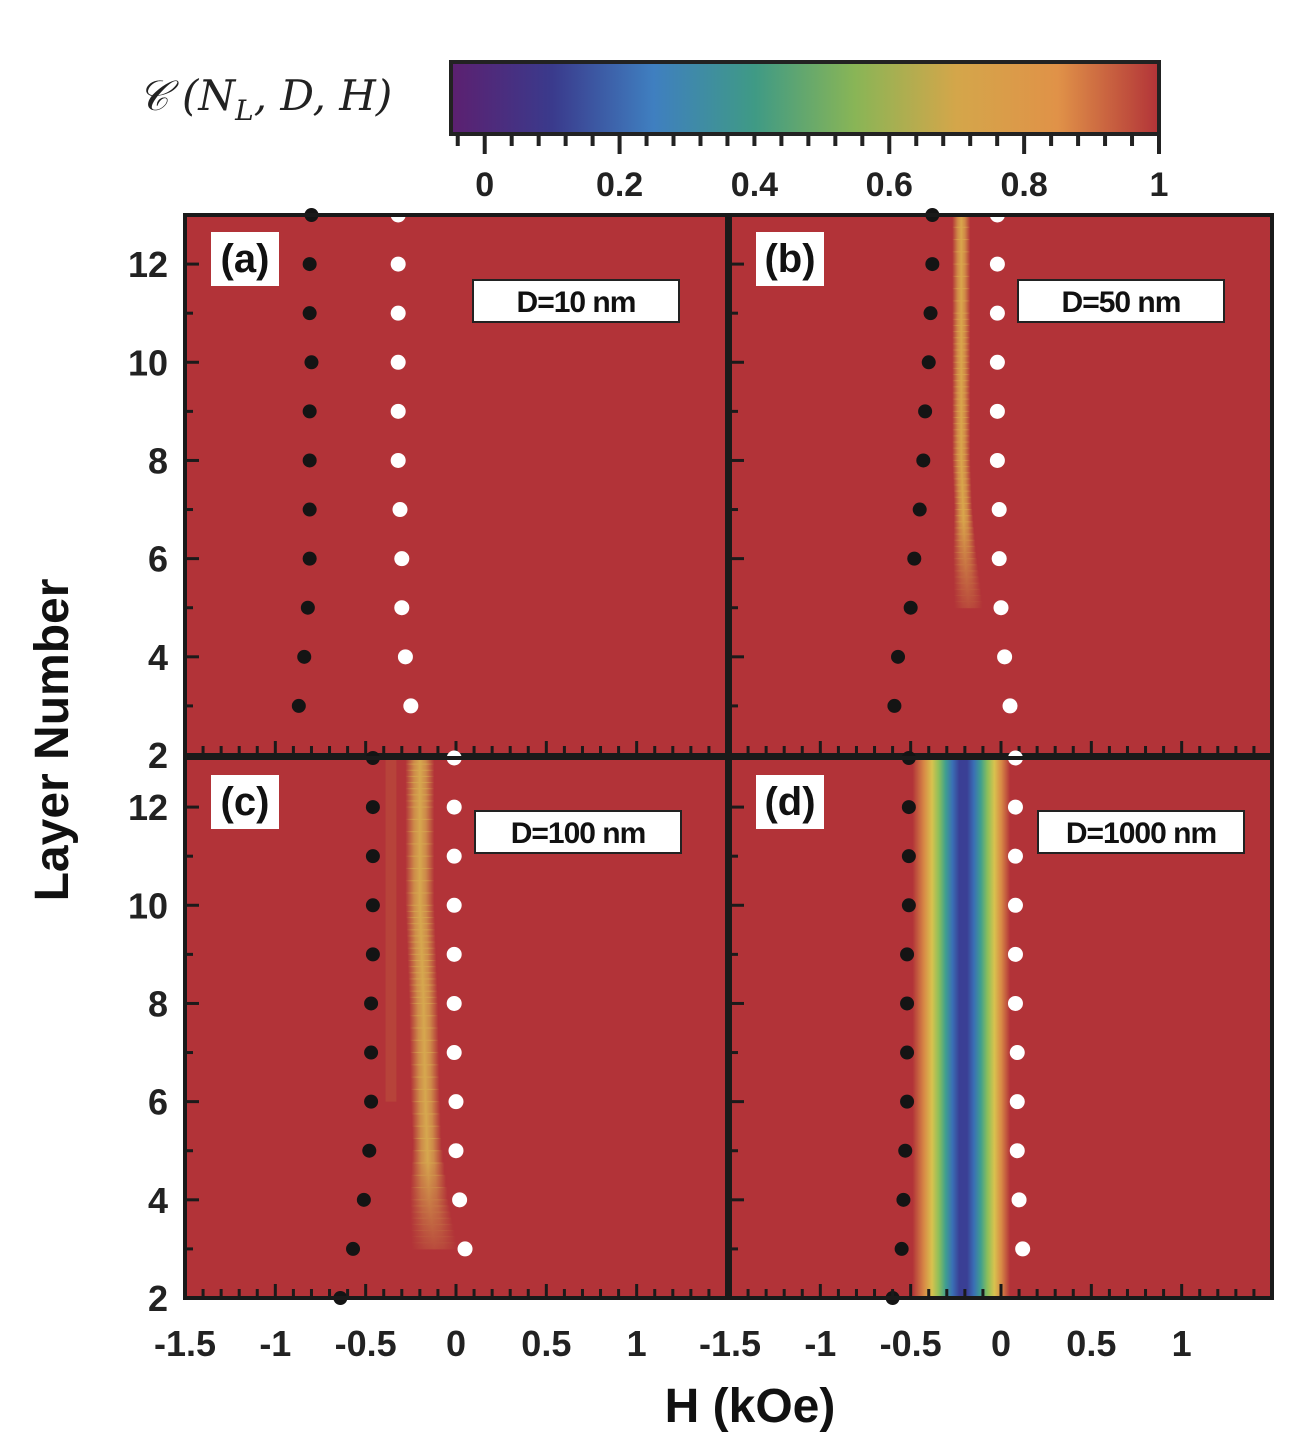  I want to click on d-annotation: D=50 nm, so click(1121, 302).